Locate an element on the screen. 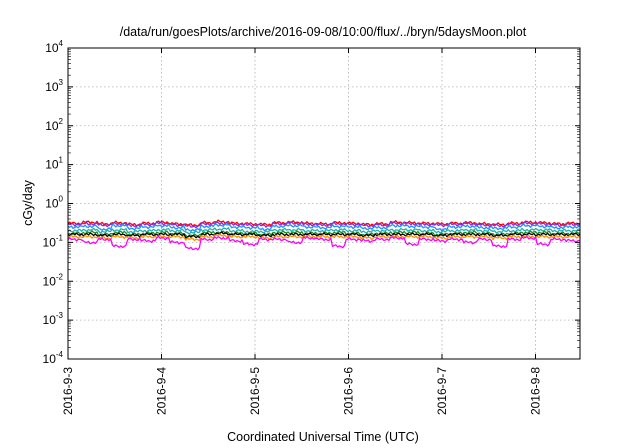 The width and height of the screenshot is (640, 448). y-tick-label: 10⁻³ is located at coordinates (53, 319).